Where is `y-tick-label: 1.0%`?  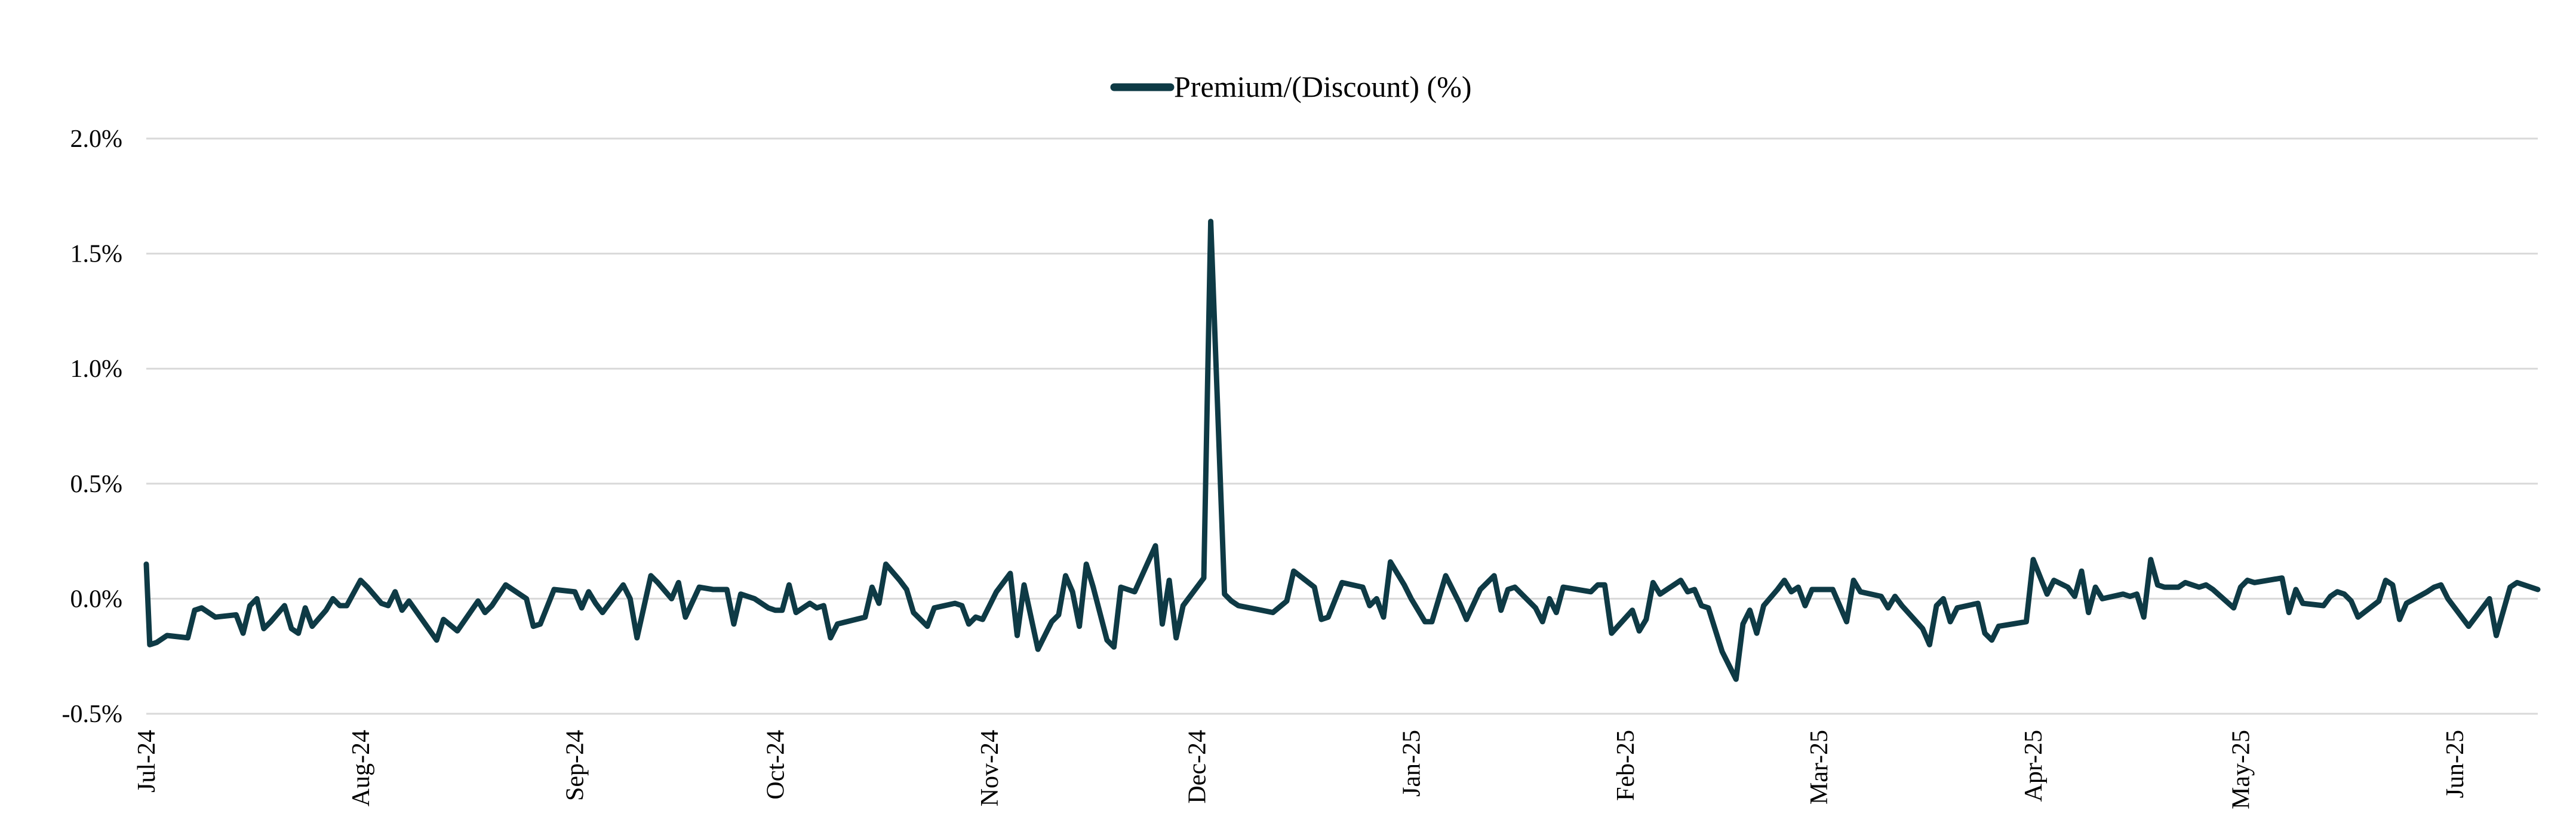
y-tick-label: 1.0% is located at coordinates (96, 369).